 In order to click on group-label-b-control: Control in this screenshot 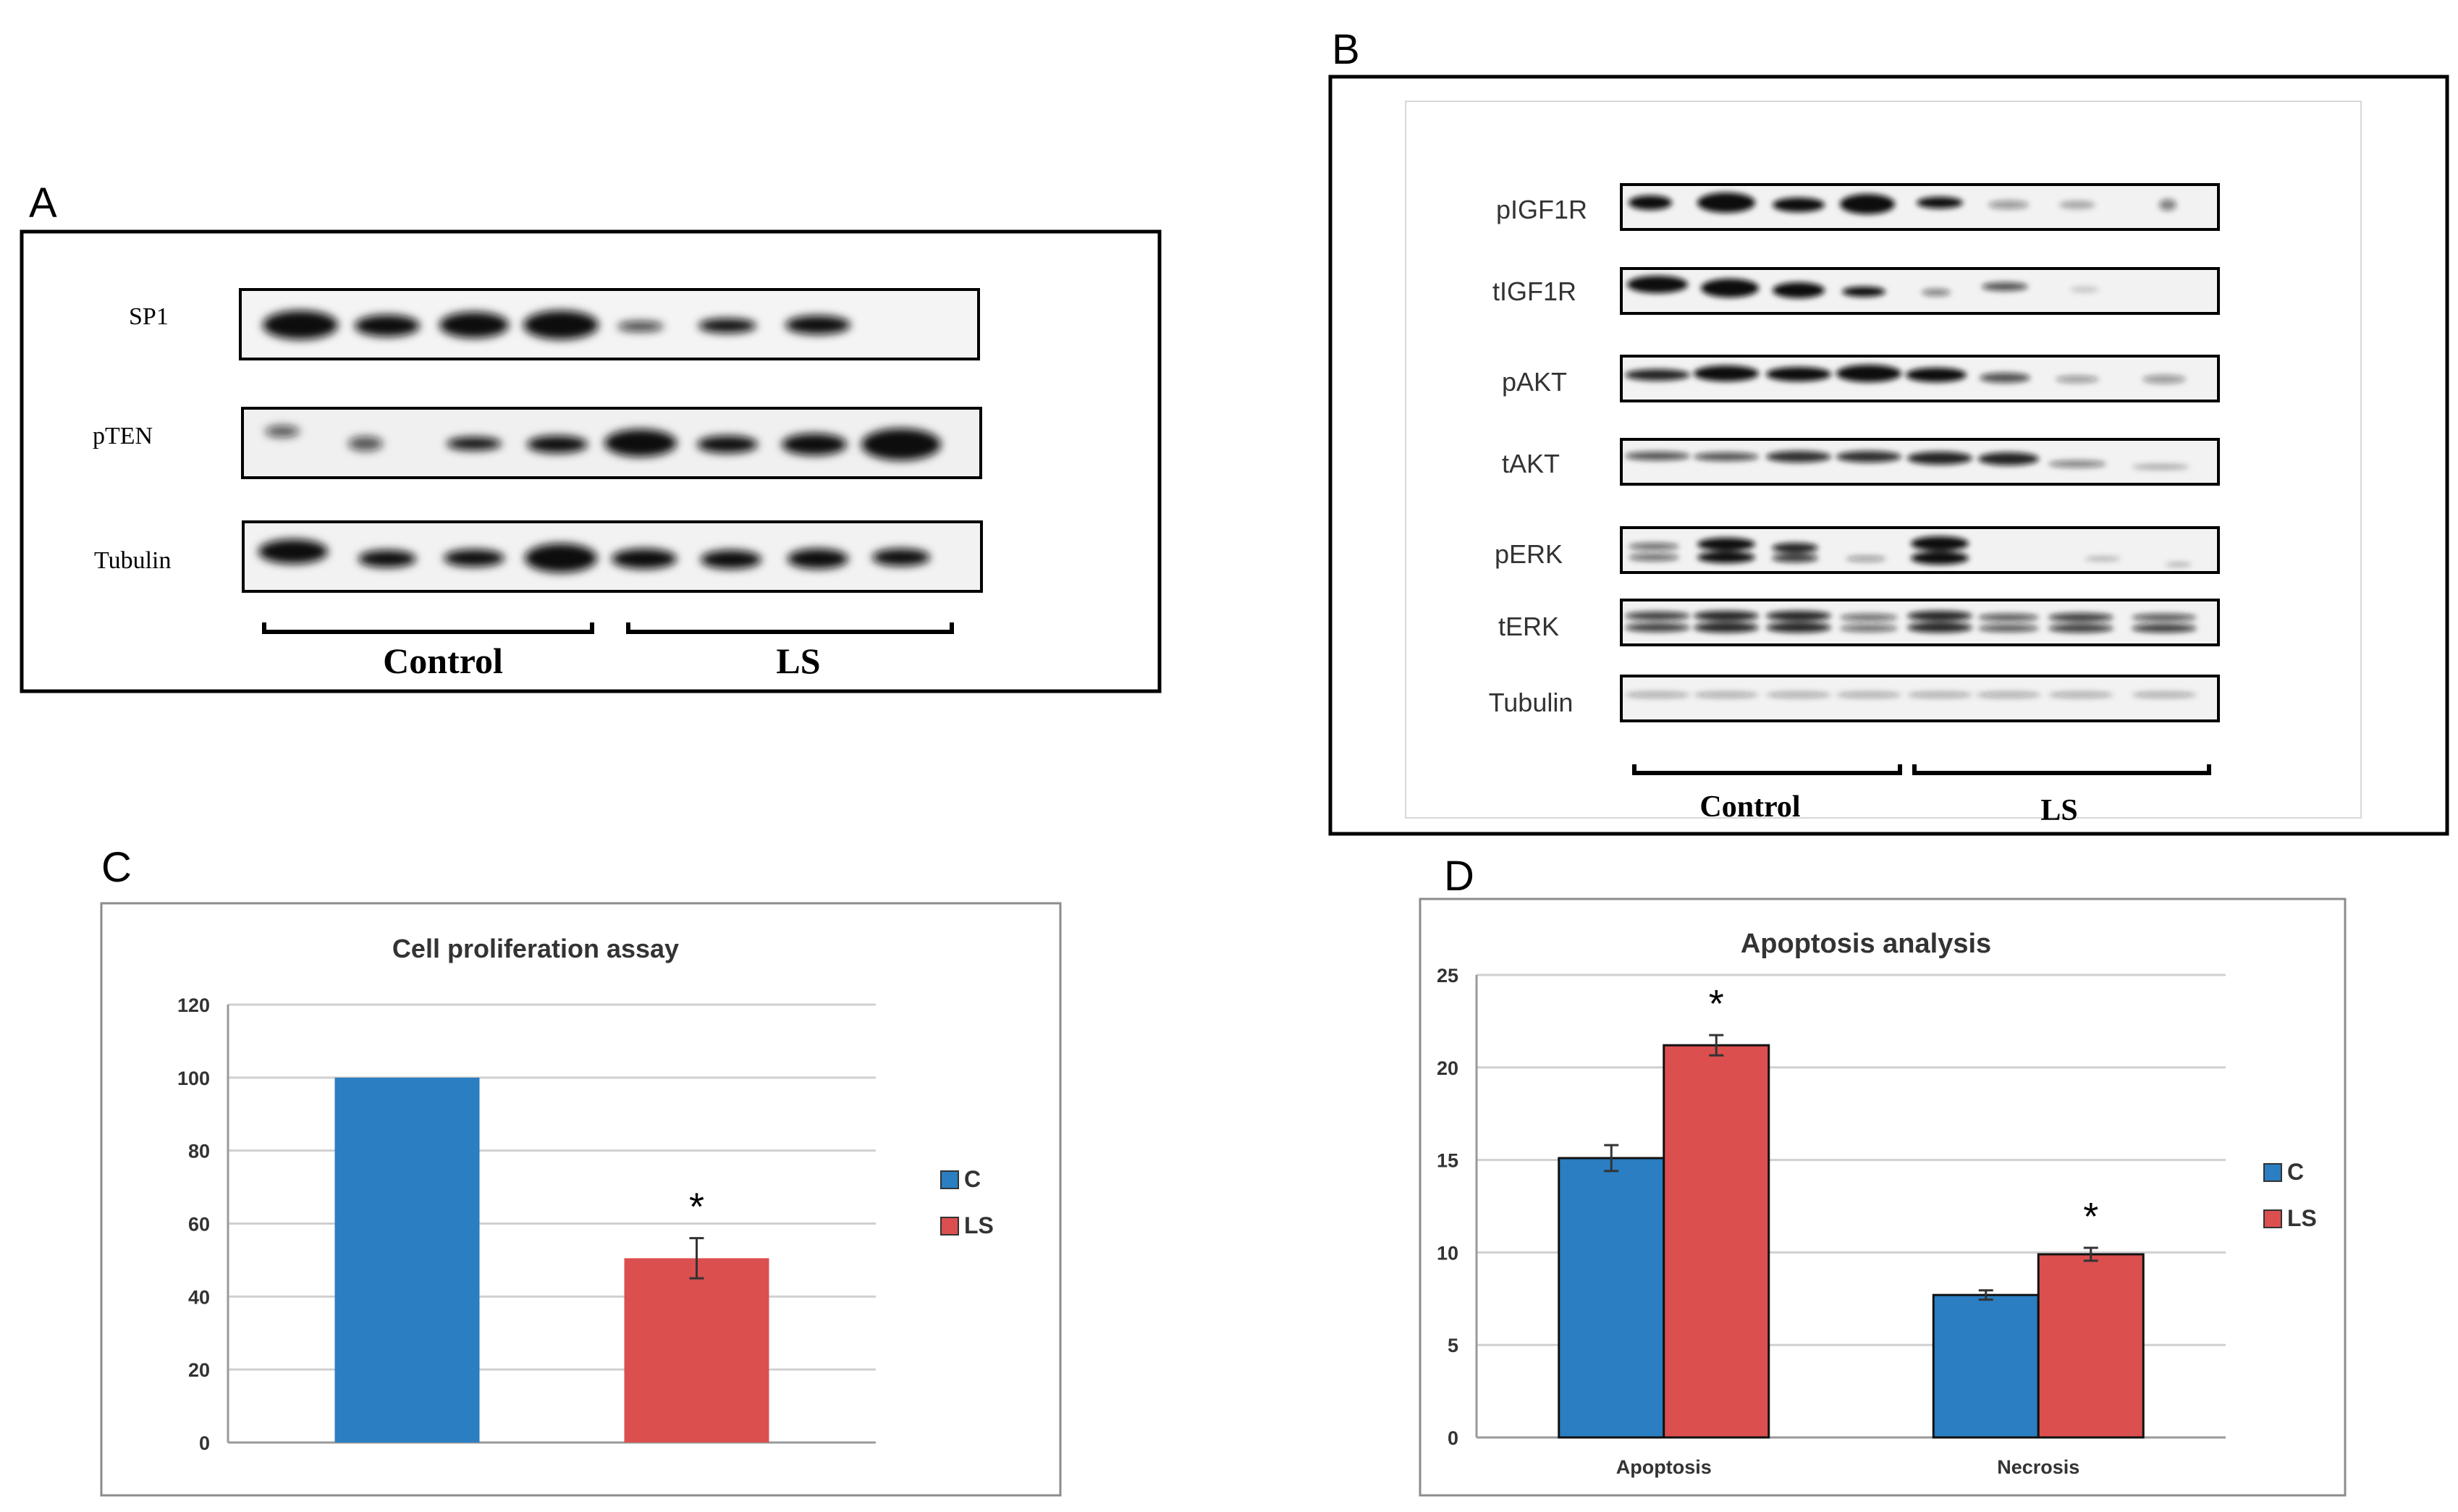, I will do `click(1749, 807)`.